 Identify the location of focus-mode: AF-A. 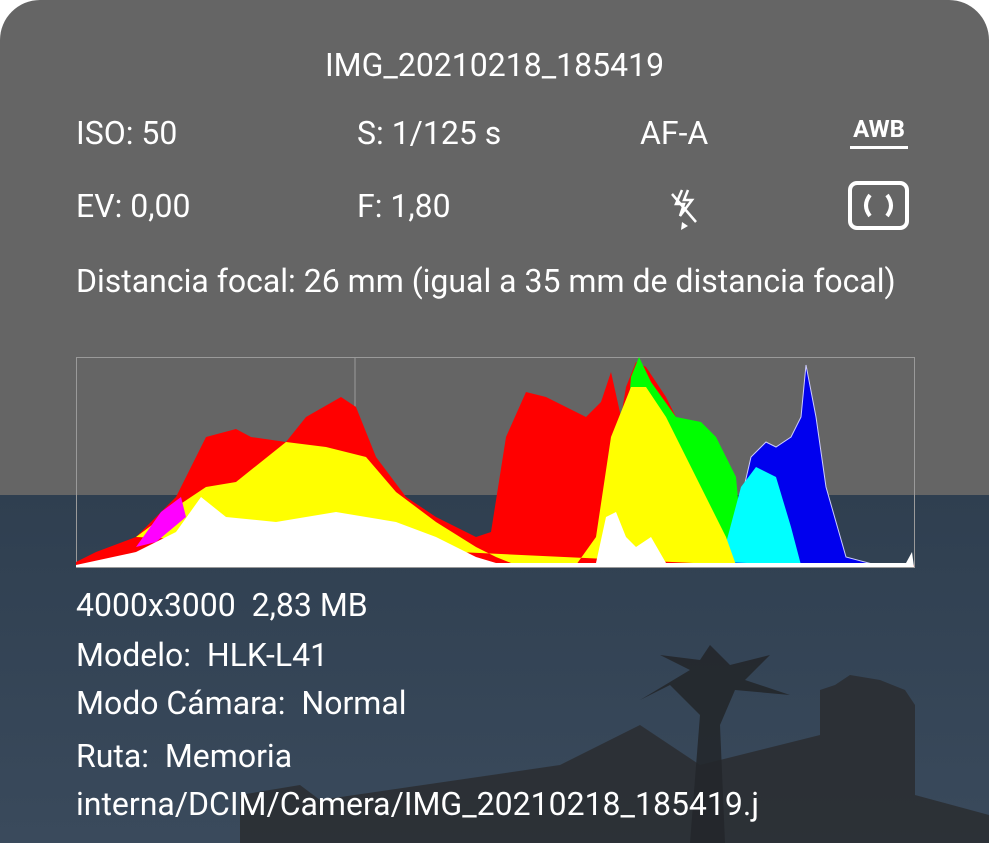
(674, 133).